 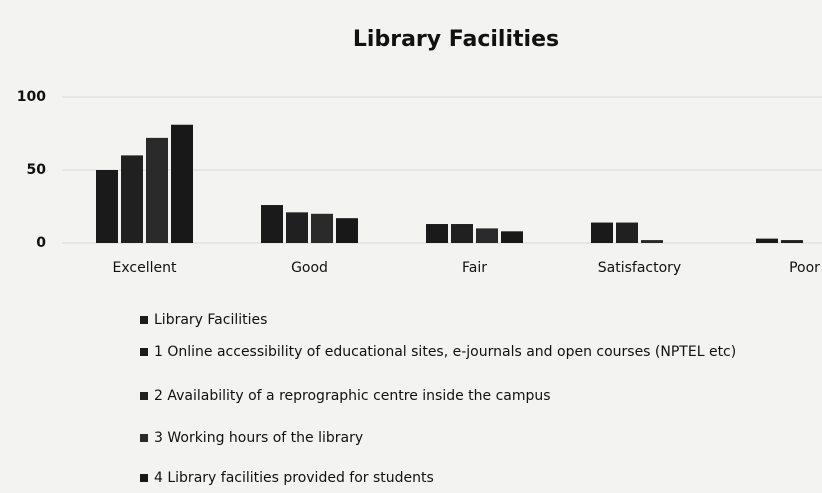 What do you see at coordinates (456, 39) in the screenshot?
I see `chart-title: Library Facilities` at bounding box center [456, 39].